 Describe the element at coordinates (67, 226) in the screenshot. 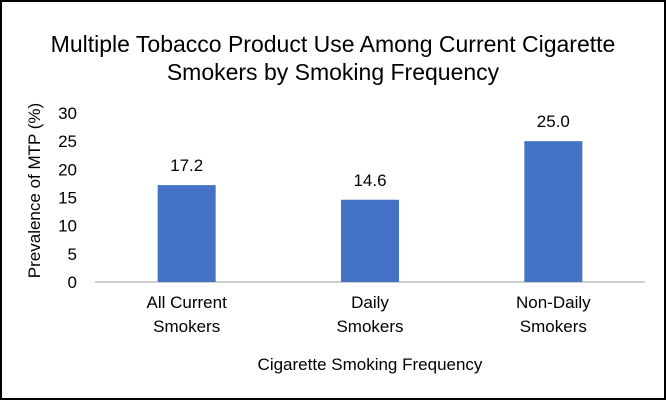

I see `y-tick-label: 10` at that location.